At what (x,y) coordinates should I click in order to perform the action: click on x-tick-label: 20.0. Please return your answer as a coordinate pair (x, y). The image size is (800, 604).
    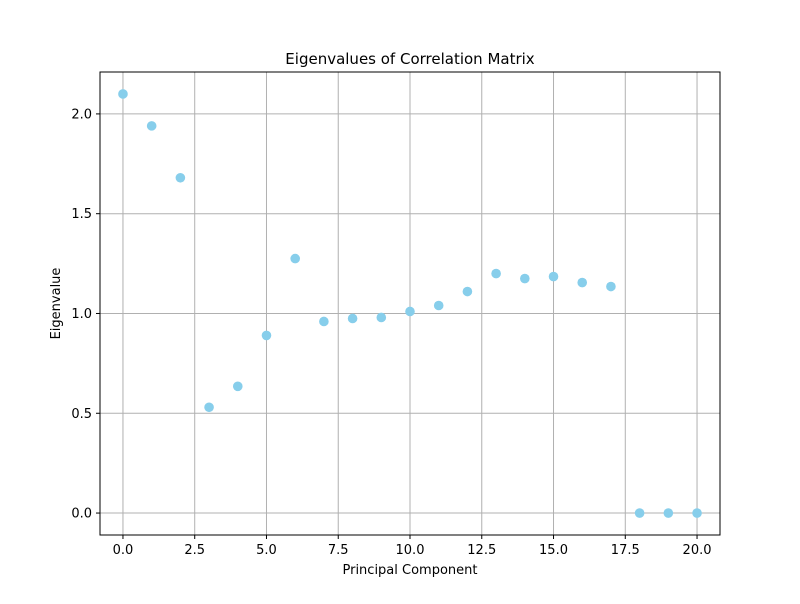
    Looking at the image, I should click on (697, 550).